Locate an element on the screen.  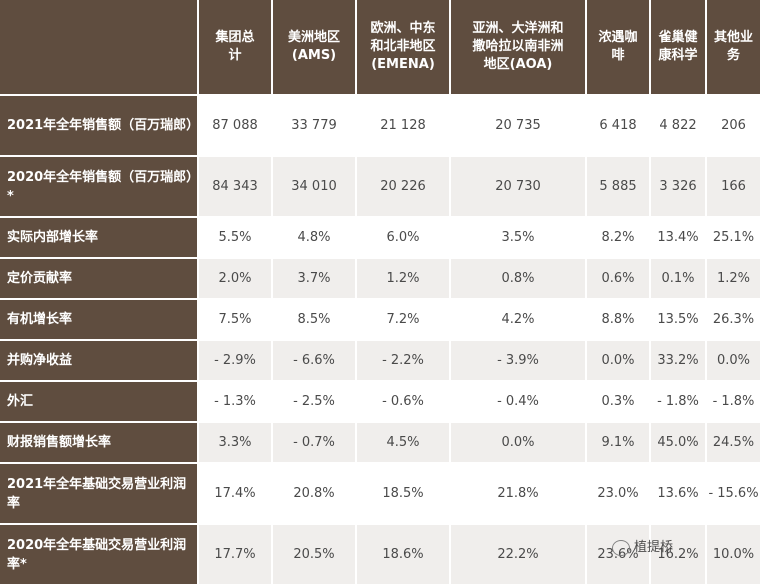
cell: - 0.6% is located at coordinates (403, 402).